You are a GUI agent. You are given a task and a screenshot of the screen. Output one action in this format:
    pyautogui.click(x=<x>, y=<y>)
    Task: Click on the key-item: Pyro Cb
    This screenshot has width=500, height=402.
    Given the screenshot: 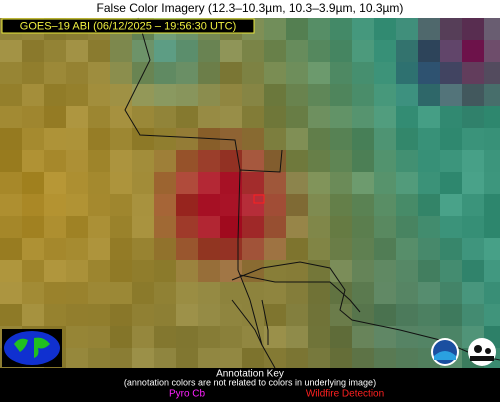 What is the action you would take?
    pyautogui.click(x=187, y=394)
    